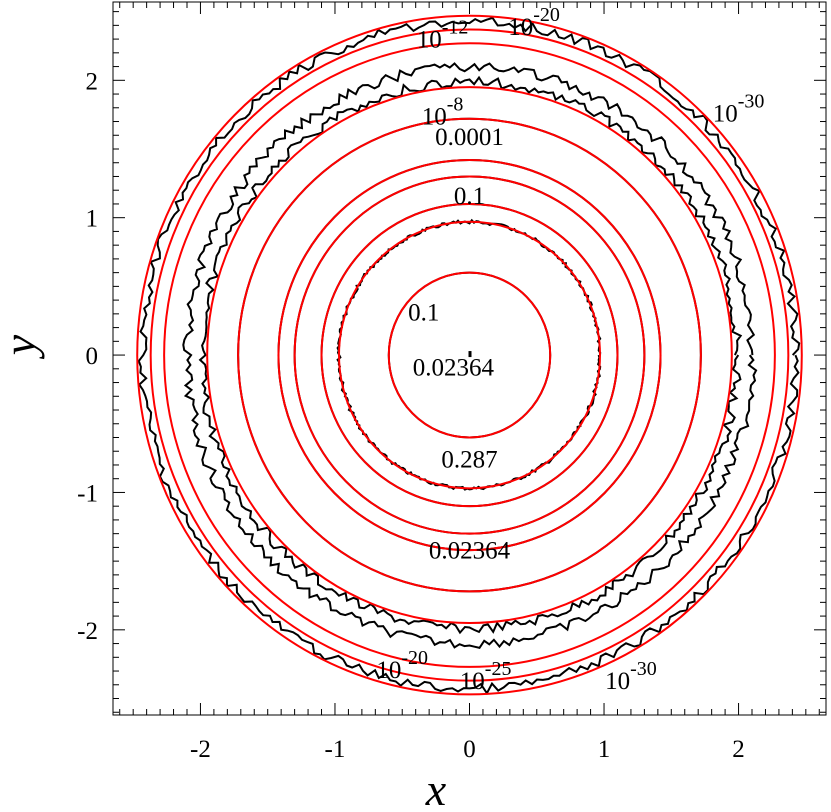  Describe the element at coordinates (604, 749) in the screenshot. I see `x-tick-label: 1` at that location.